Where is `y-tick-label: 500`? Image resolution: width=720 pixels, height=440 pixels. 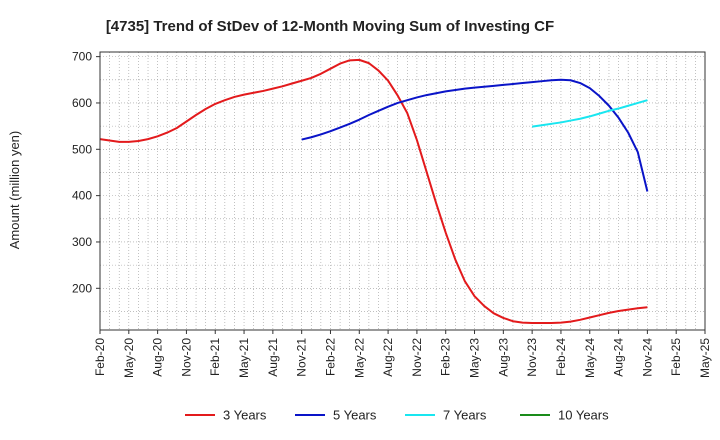
y-tick-label: 500 is located at coordinates (82, 149).